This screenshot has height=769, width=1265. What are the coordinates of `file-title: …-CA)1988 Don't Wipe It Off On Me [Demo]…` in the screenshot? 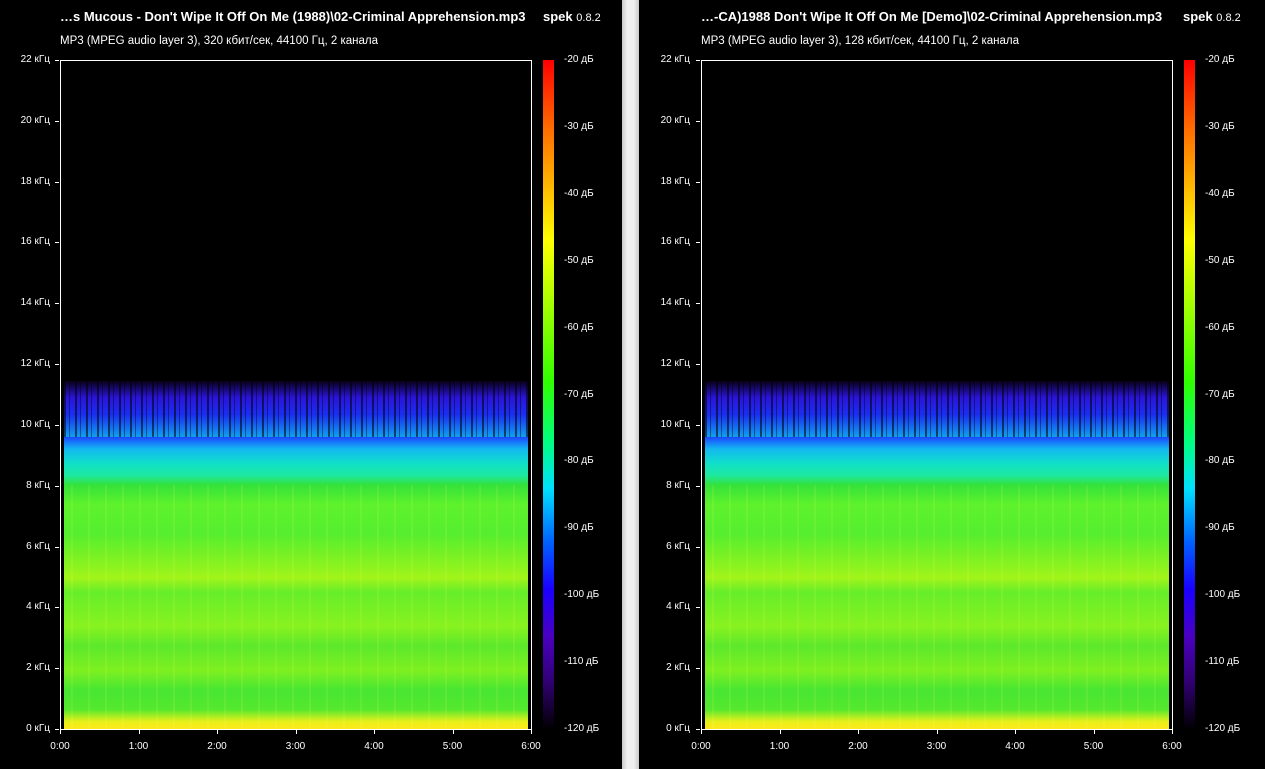 It's located at (932, 16).